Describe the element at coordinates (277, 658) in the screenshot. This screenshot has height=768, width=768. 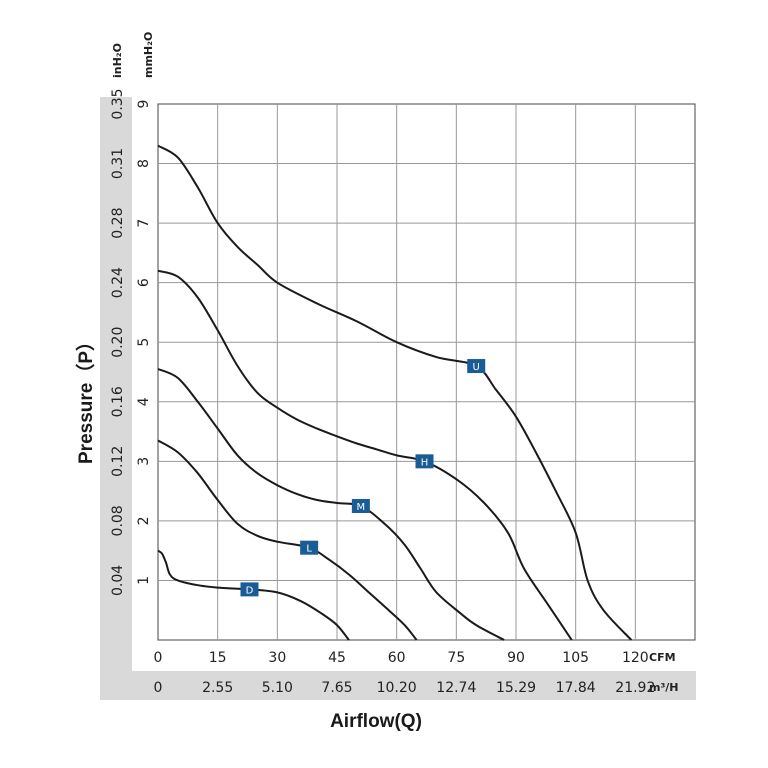
I see `x-tick-label: 30` at that location.